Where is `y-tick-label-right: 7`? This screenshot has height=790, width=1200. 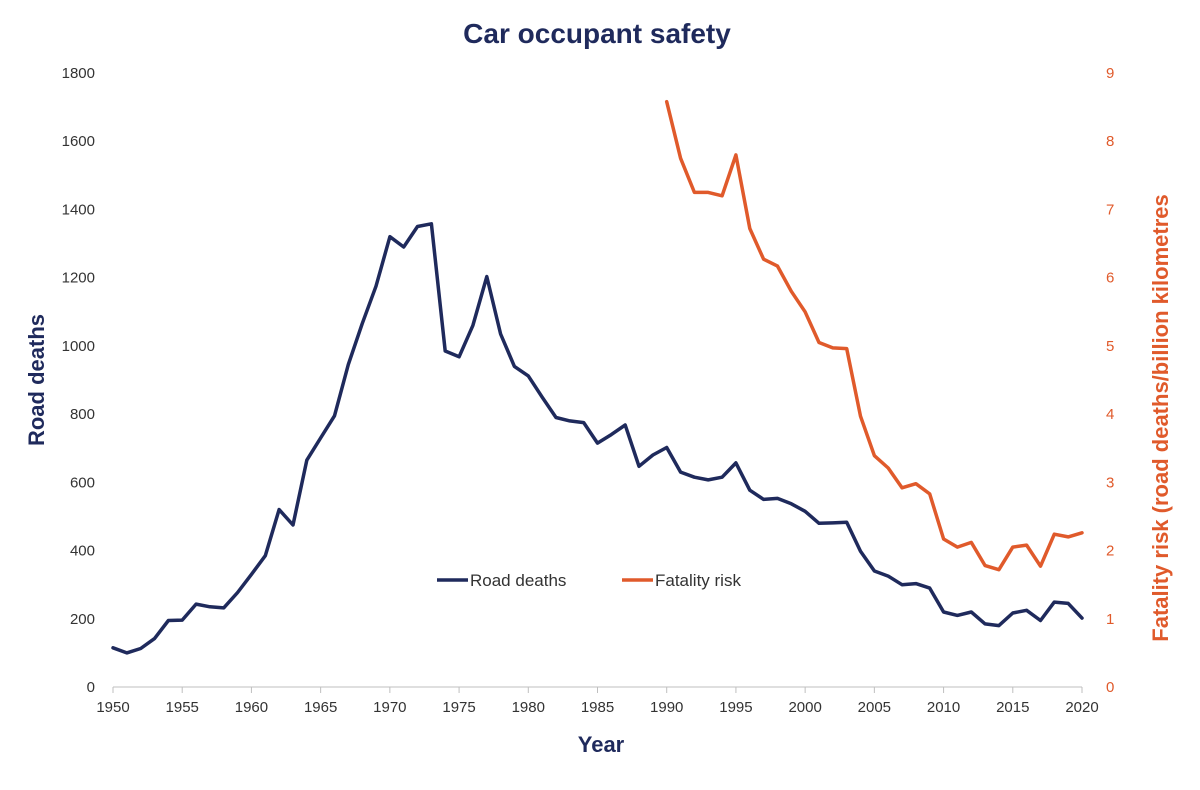 y-tick-label-right: 7 is located at coordinates (1110, 209).